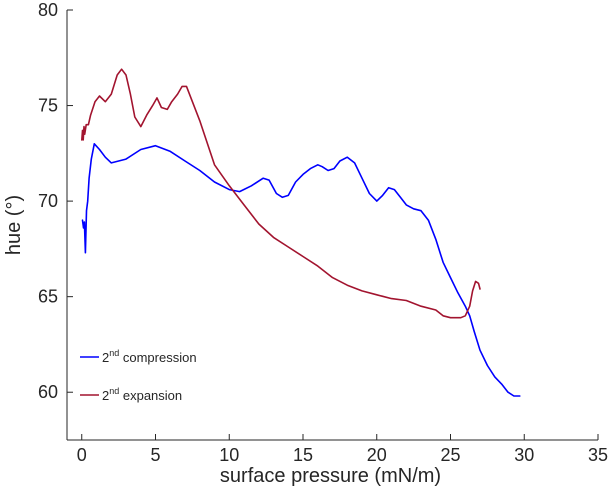  What do you see at coordinates (524, 455) in the screenshot?
I see `x-tick-label: 30` at bounding box center [524, 455].